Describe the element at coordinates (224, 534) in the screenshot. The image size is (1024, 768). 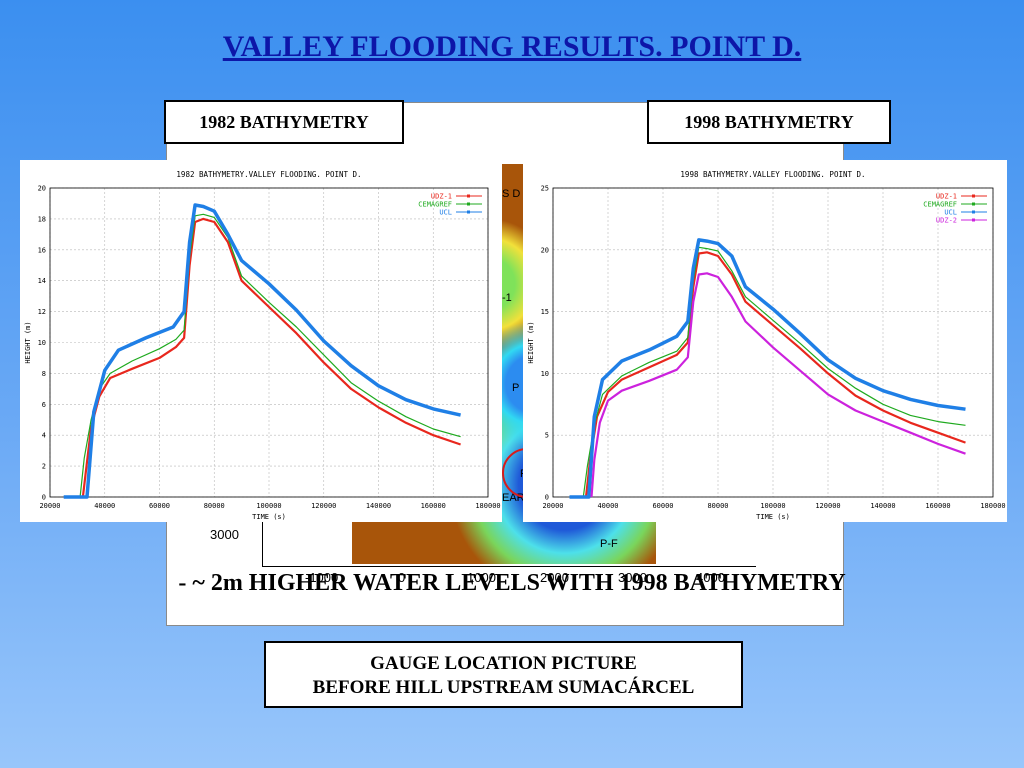
I see `map-y-tick: 3000` at that location.